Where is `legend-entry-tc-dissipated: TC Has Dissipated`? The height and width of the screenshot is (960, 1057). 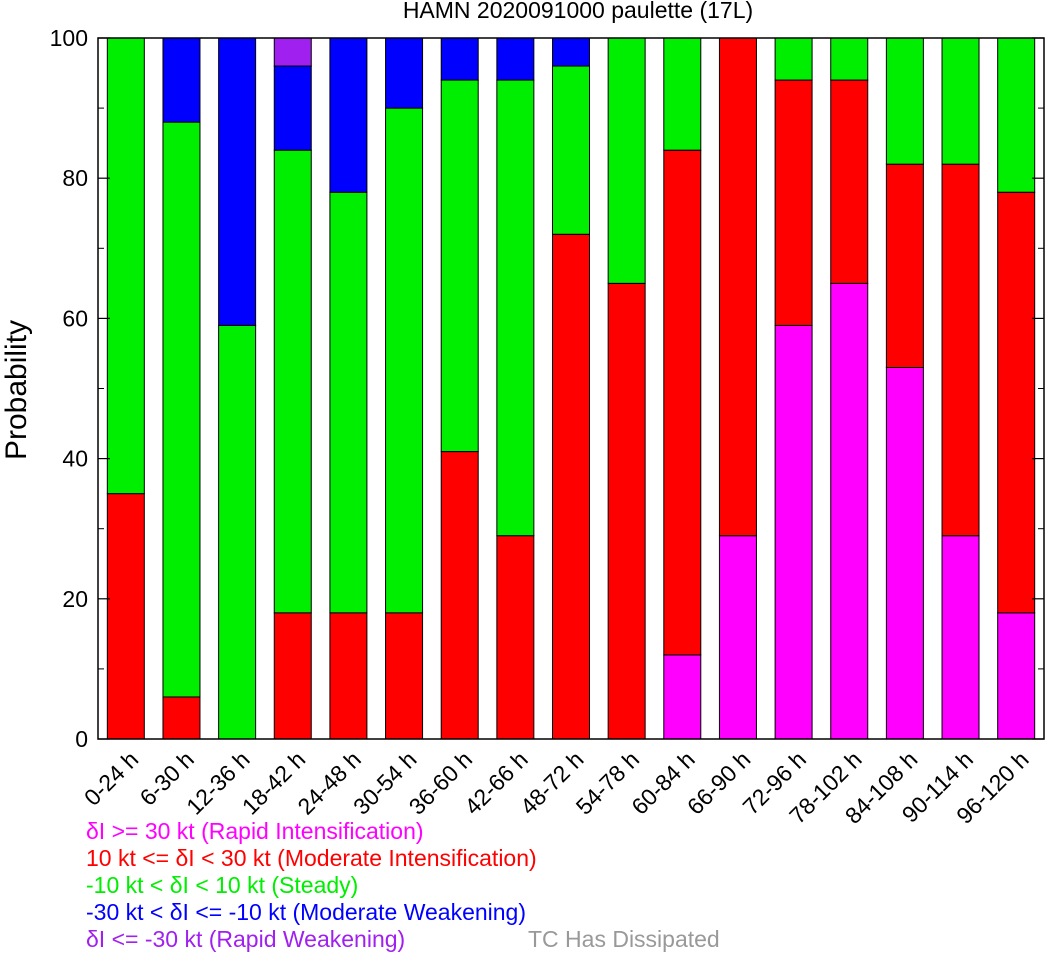
legend-entry-tc-dissipated: TC Has Dissipated is located at coordinates (624, 939).